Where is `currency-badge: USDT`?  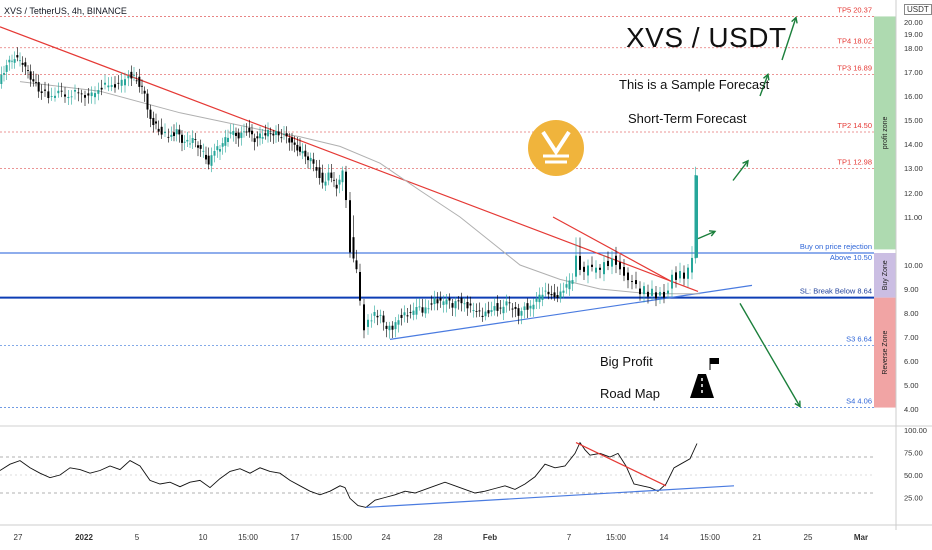 currency-badge: USDT is located at coordinates (918, 9).